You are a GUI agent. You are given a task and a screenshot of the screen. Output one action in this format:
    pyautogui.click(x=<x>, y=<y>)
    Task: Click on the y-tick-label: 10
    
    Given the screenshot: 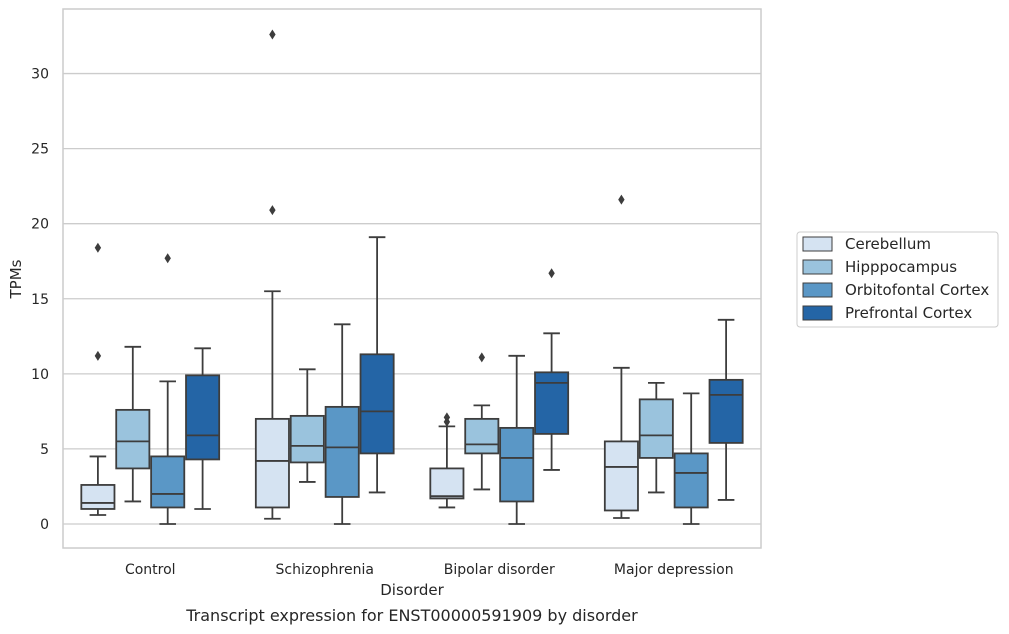 What is the action you would take?
    pyautogui.click(x=40, y=375)
    